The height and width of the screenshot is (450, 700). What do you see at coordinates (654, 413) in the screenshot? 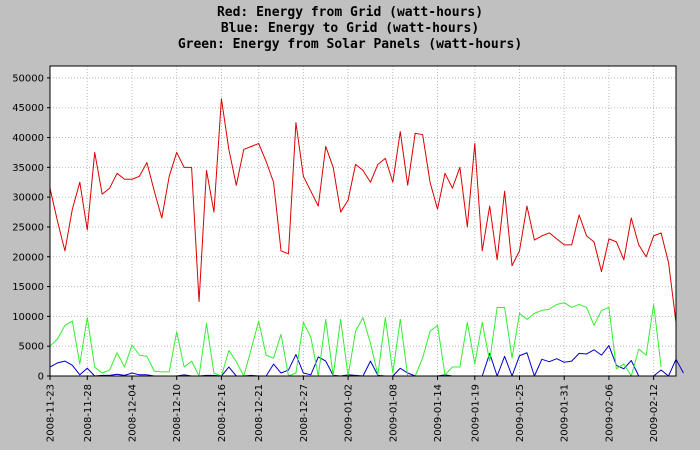
I see `x-tick-label: 2009-02-12` at bounding box center [654, 413].